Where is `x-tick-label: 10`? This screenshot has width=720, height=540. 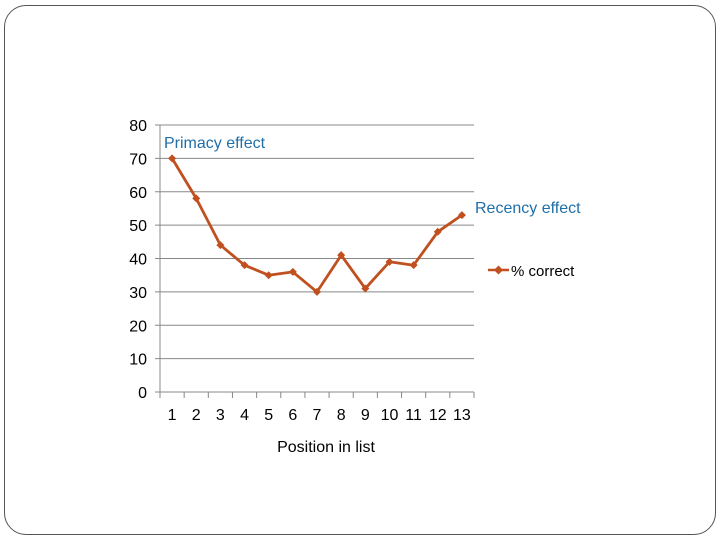 x-tick-label: 10 is located at coordinates (390, 415).